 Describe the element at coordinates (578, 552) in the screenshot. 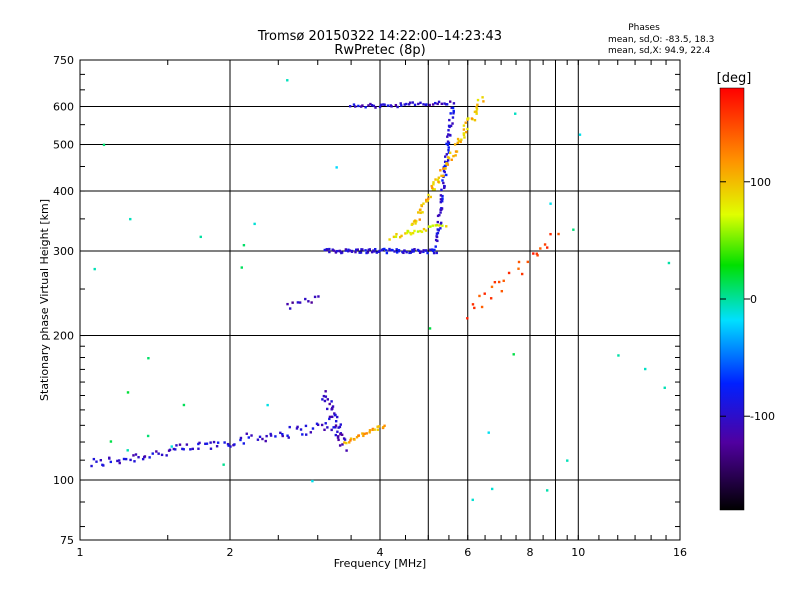

I see `x-tick-label: 10` at that location.